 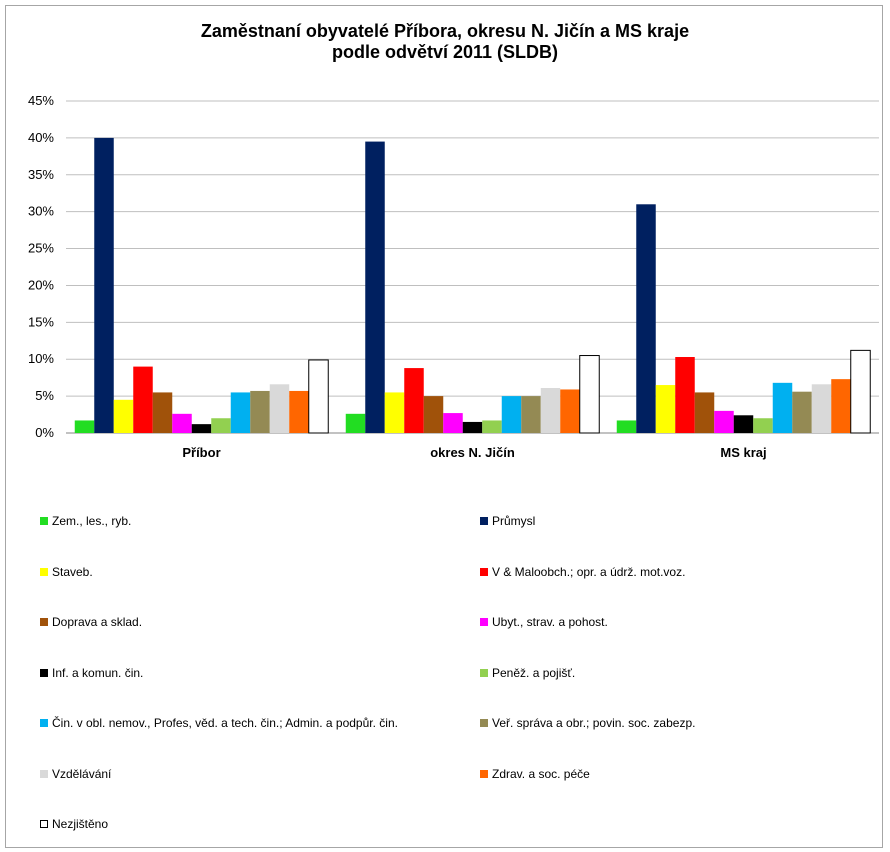 I want to click on legend-label: Zdrav. a soc. péče, so click(x=541, y=773).